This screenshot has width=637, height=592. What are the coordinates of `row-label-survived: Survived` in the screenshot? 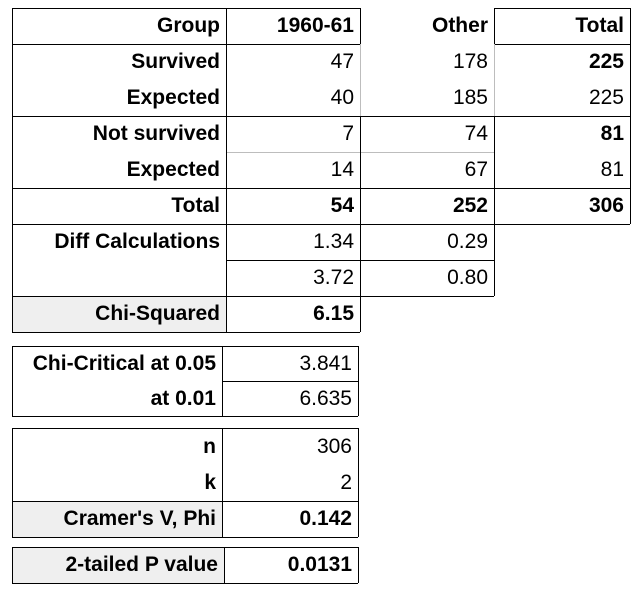 It's located at (175, 61).